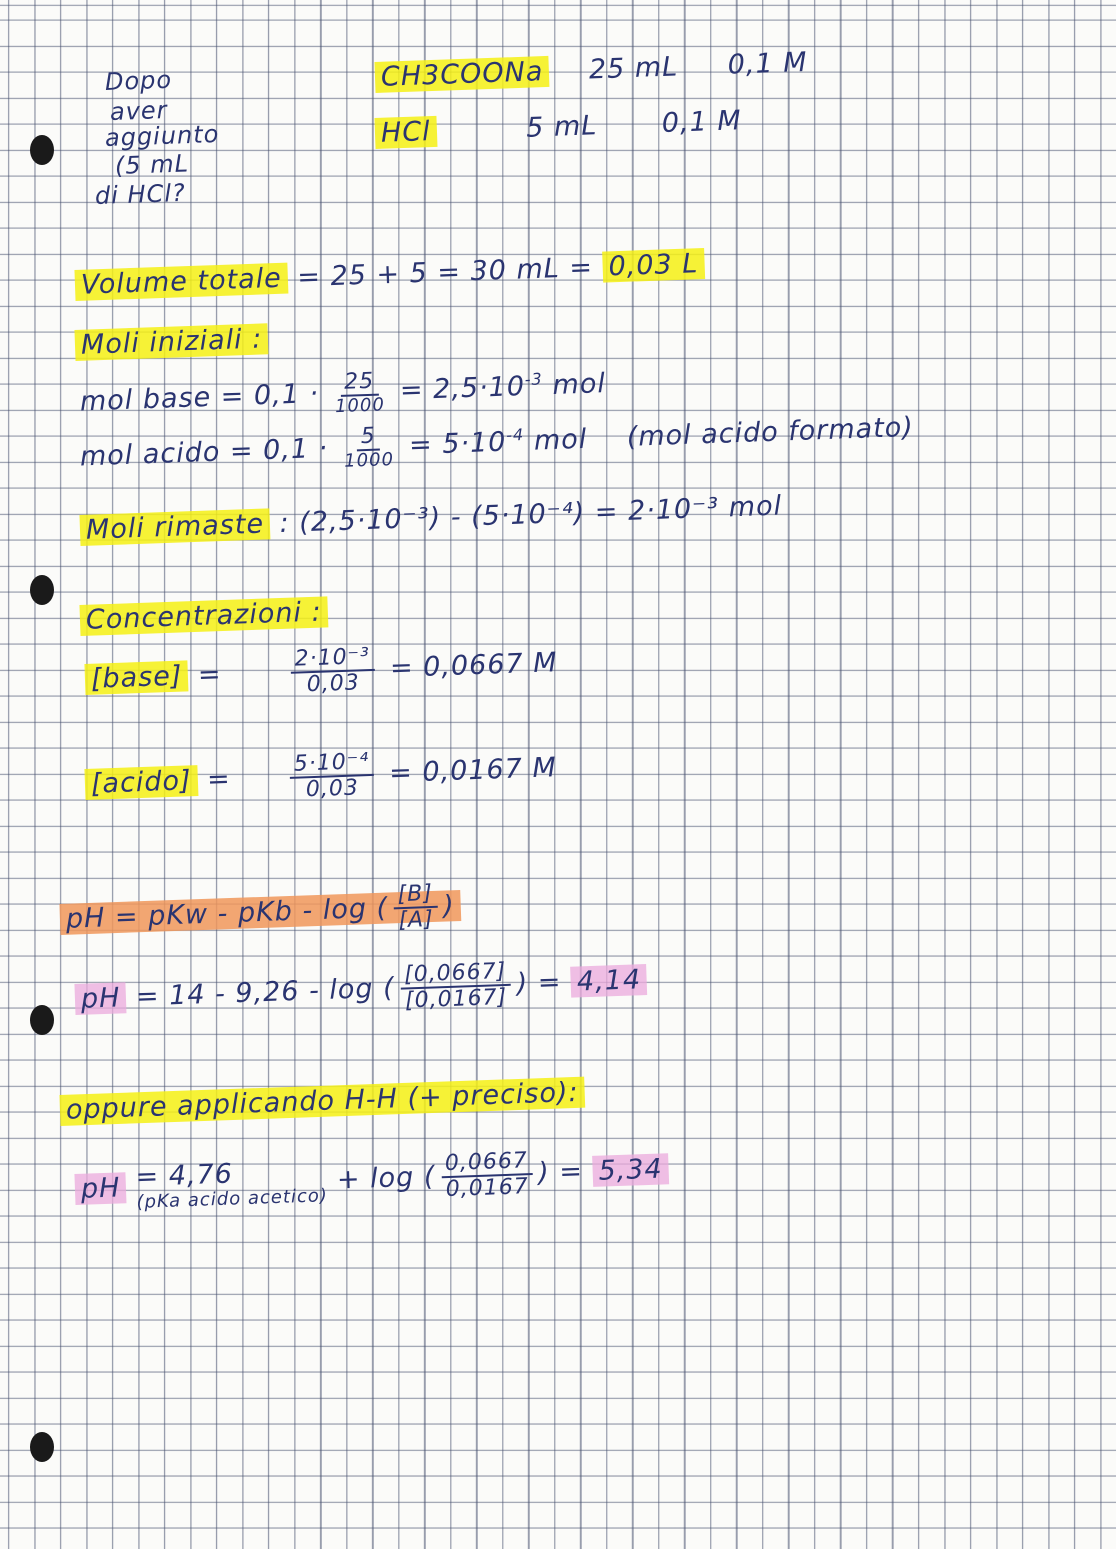 The image size is (1116, 1549). Describe the element at coordinates (445, 272) in the screenshot. I see `volume-expr: = 25 + 5 = 30 mL =` at that location.